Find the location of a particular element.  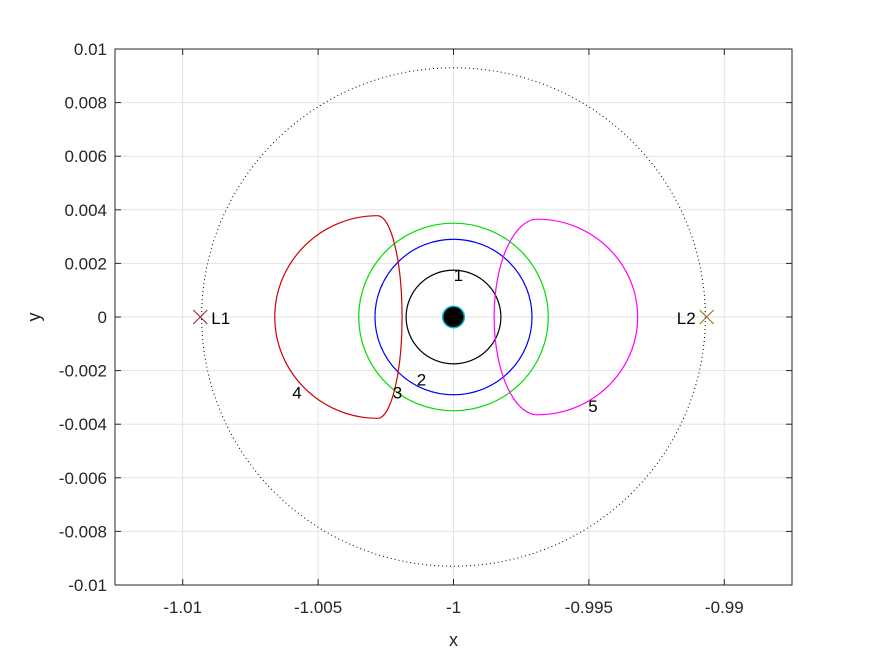

x-tick-label: -0.99 is located at coordinates (724, 607).